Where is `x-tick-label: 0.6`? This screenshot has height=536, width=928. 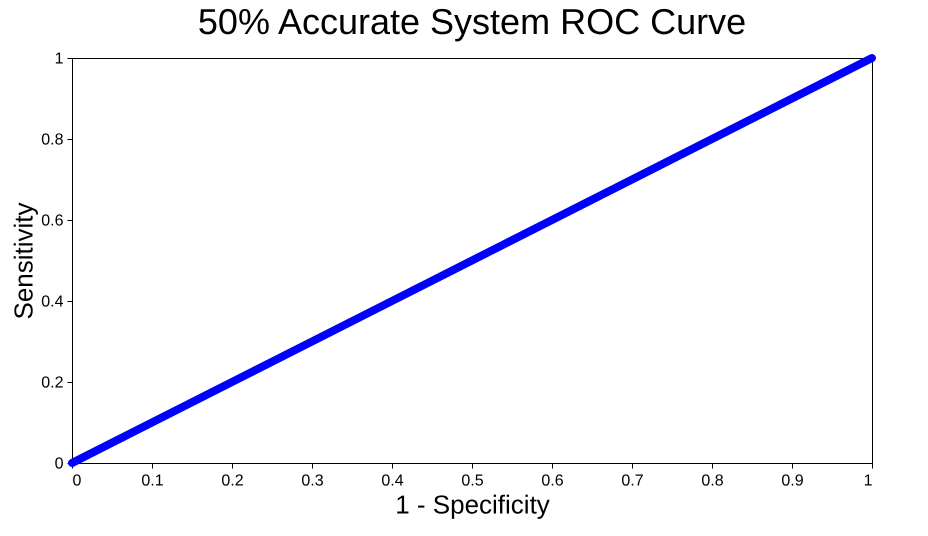 x-tick-label: 0.6 is located at coordinates (552, 481).